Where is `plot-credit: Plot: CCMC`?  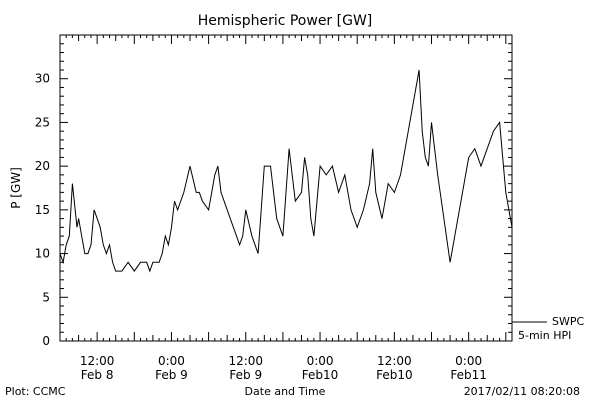
plot-credit: Plot: CCMC is located at coordinates (35, 391).